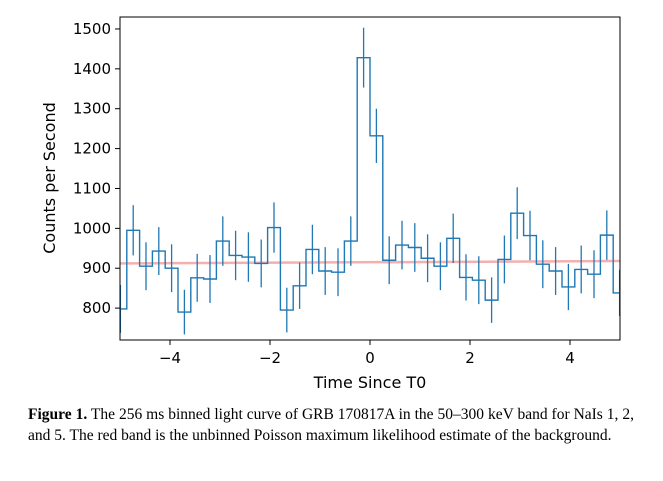 This screenshot has width=663, height=481. I want to click on x-tick-label: 2, so click(470, 358).